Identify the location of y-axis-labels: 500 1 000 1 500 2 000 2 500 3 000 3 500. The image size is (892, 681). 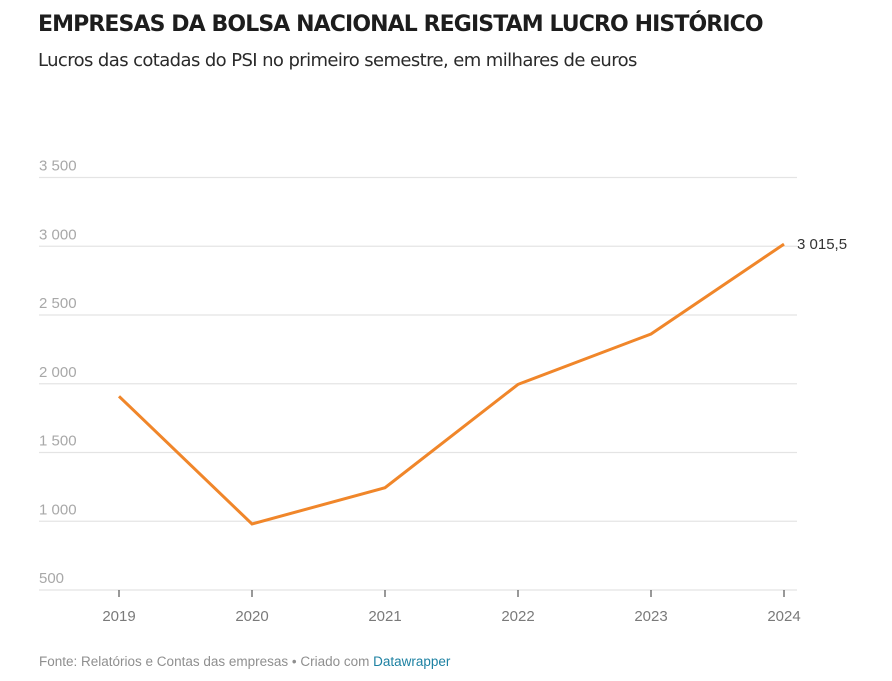
(58, 373).